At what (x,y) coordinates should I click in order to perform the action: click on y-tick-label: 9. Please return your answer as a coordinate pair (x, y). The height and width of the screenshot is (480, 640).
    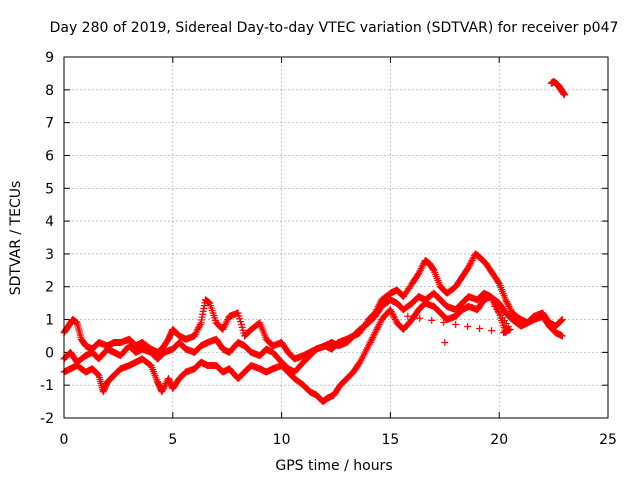
    Looking at the image, I should click on (49, 58).